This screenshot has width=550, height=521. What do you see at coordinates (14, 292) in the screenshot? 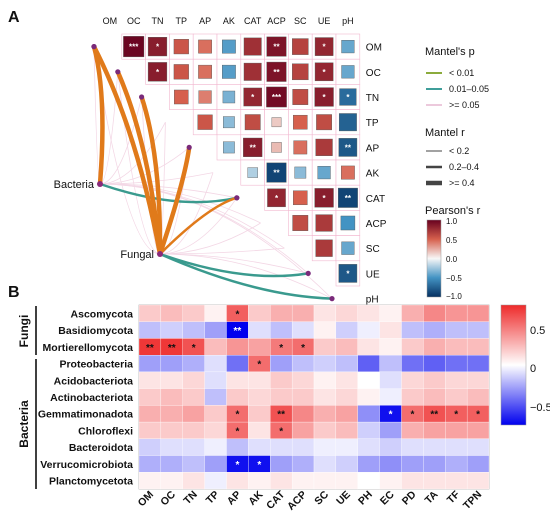
I see `panel-b-label: B` at bounding box center [14, 292].